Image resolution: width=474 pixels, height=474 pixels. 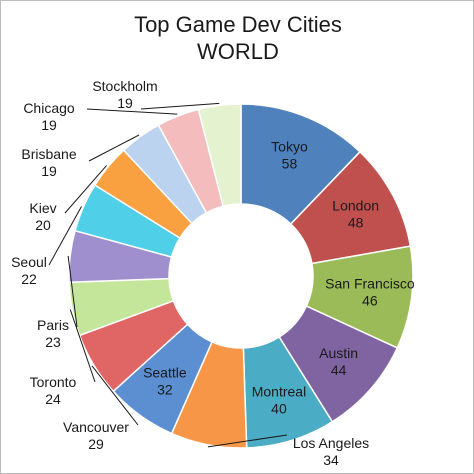 What do you see at coordinates (82, 346) in the screenshot?
I see `leader-line-toronto` at bounding box center [82, 346].